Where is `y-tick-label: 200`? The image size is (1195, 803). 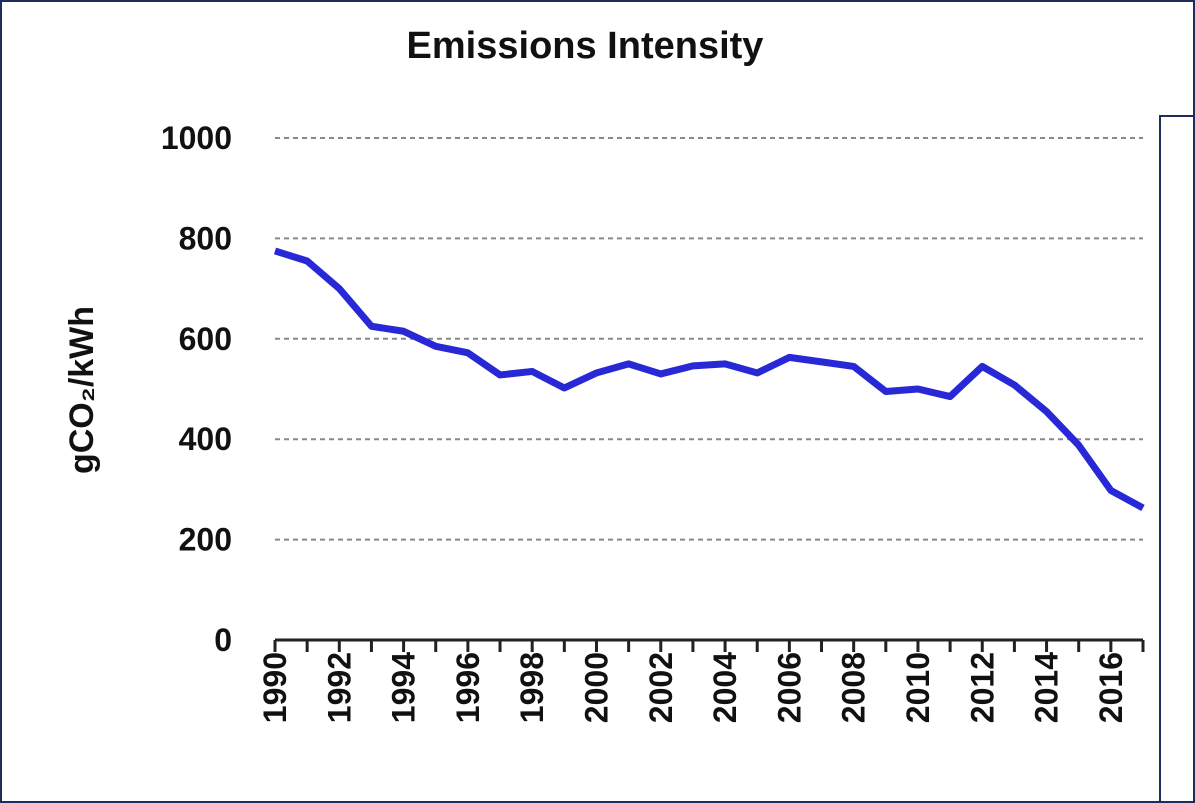
y-tick-label: 200 is located at coordinates (205, 540).